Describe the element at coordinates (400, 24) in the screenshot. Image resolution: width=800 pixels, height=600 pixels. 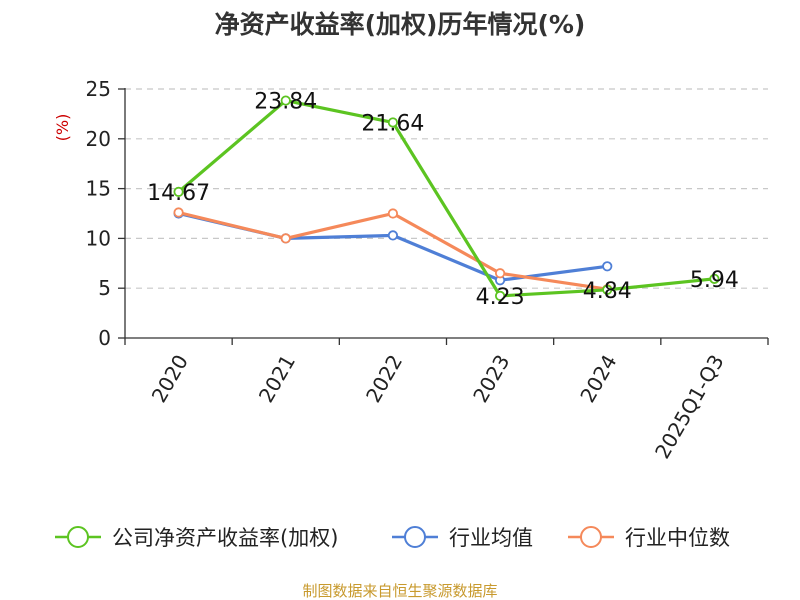
I see `chart-title: 净资产收益率(加权)历年情况(%)` at that location.